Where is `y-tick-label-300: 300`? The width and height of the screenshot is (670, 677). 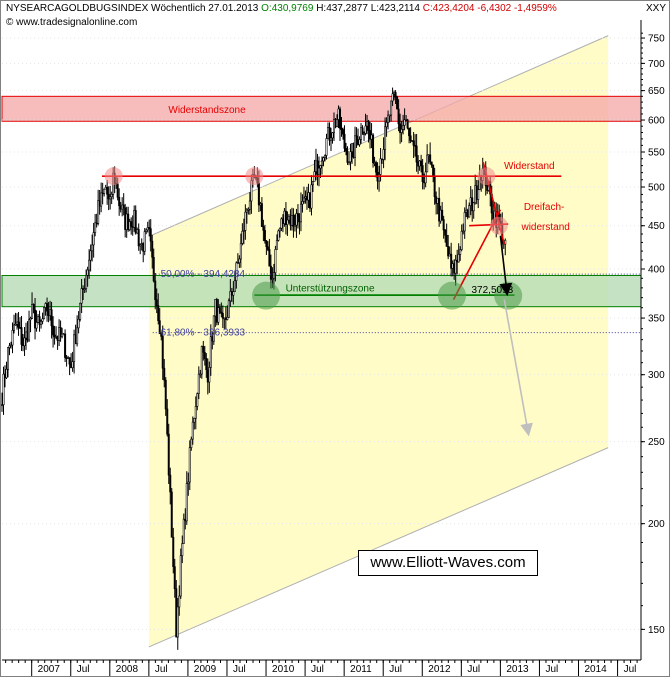
y-tick-label-300: 300 is located at coordinates (656, 375).